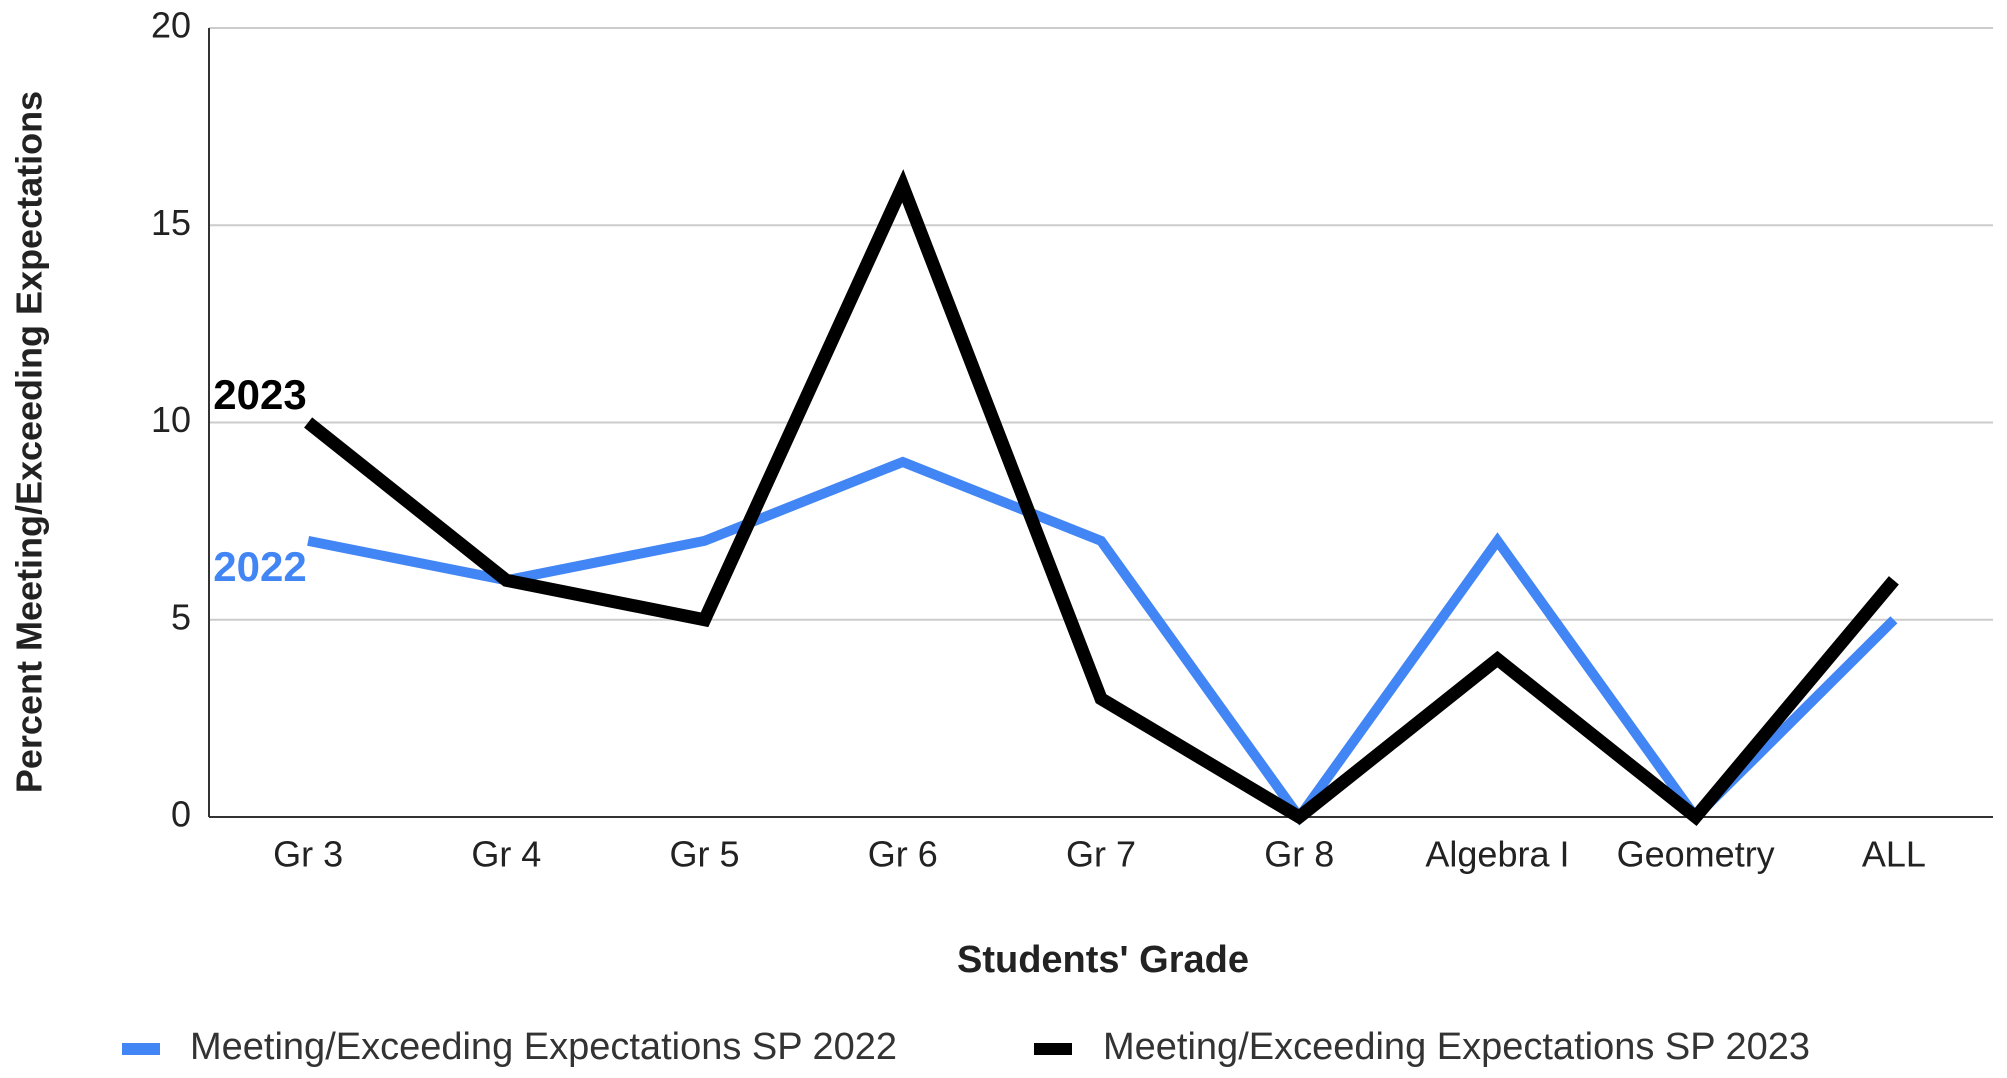 The width and height of the screenshot is (2007, 1078). What do you see at coordinates (543, 1047) in the screenshot?
I see `legend-label: Meeting/Exceeding Expectations SP 2022` at bounding box center [543, 1047].